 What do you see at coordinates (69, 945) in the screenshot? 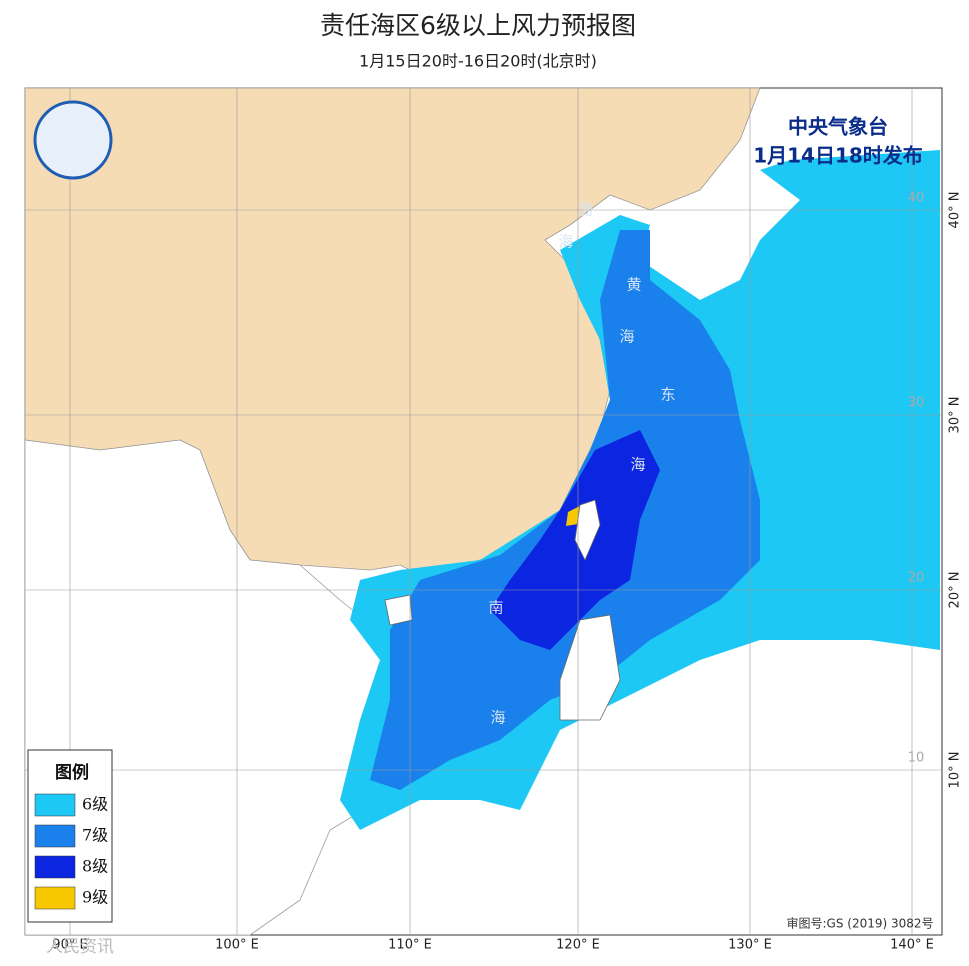
I see `lon-label: 90° E` at bounding box center [69, 945].